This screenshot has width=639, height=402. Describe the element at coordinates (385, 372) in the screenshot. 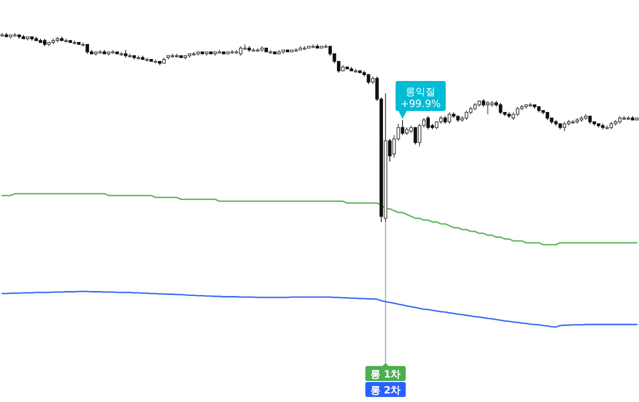

I see `annotation: 롱 1차` at that location.